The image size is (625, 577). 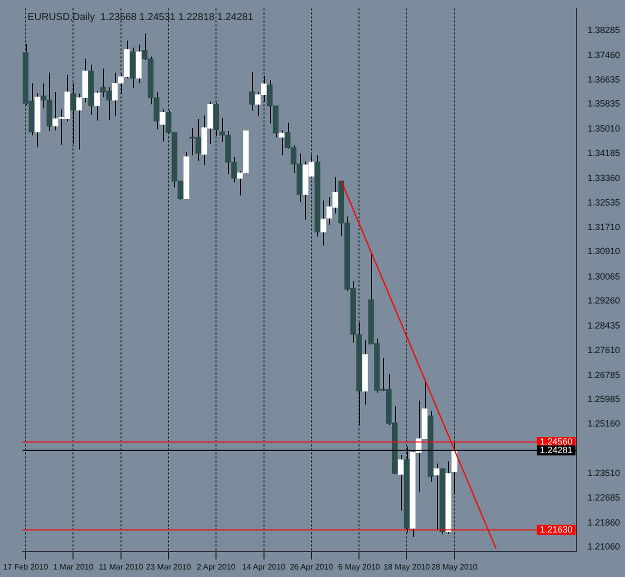 What do you see at coordinates (603, 153) in the screenshot?
I see `y-tick-label: 1.34185` at bounding box center [603, 153].